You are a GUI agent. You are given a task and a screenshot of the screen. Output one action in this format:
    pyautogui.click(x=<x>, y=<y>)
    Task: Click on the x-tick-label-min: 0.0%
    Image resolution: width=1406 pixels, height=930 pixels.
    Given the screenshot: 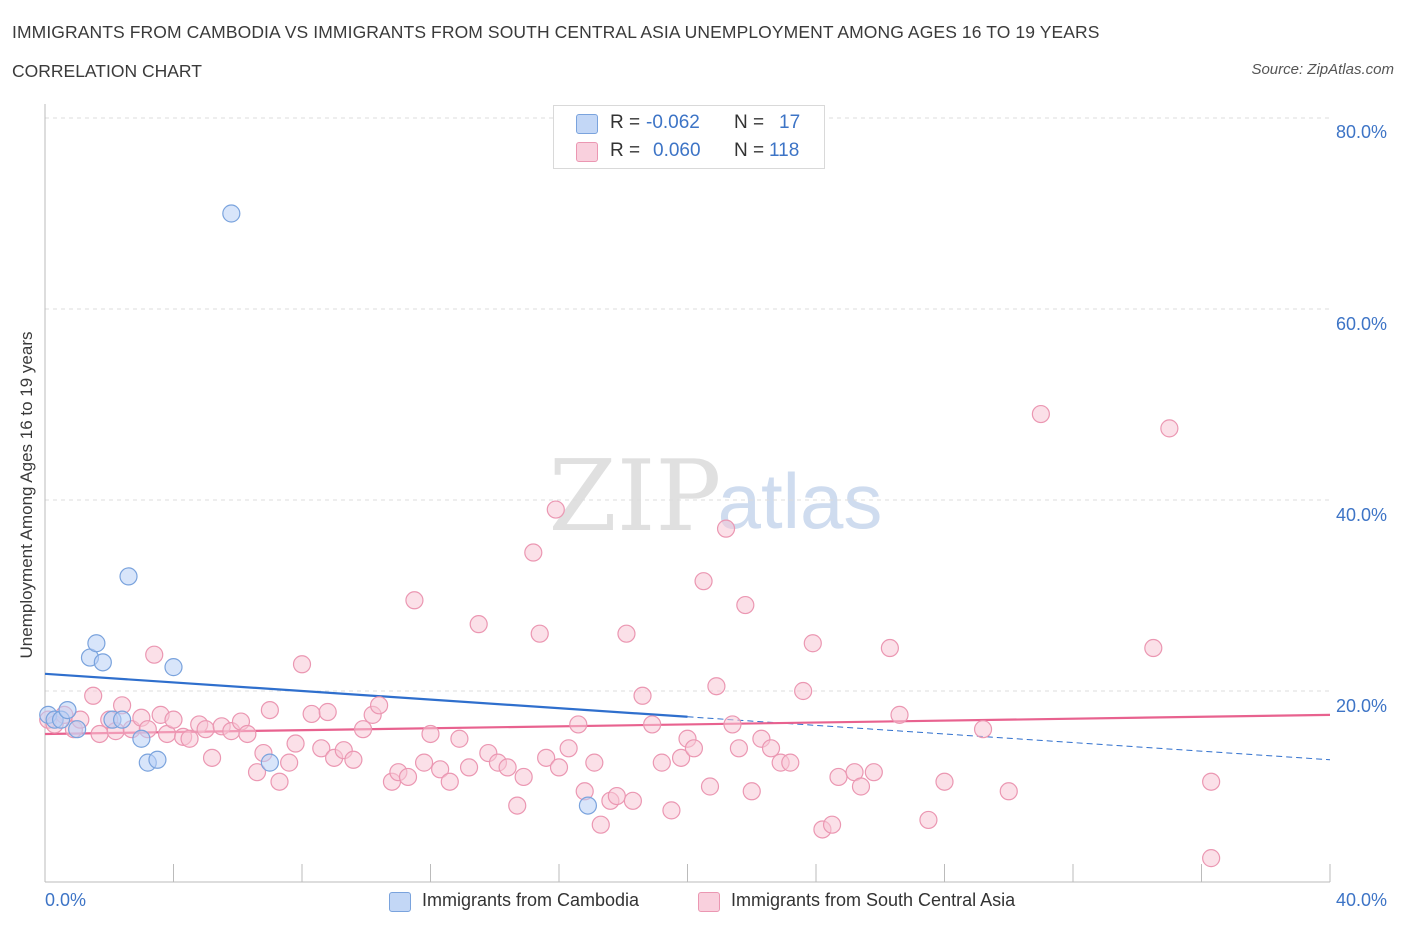 What is the action you would take?
    pyautogui.click(x=66, y=900)
    